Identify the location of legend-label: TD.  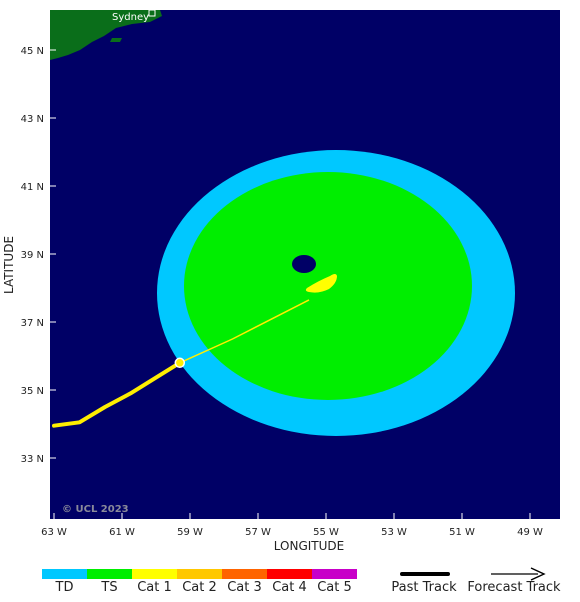
(64, 587).